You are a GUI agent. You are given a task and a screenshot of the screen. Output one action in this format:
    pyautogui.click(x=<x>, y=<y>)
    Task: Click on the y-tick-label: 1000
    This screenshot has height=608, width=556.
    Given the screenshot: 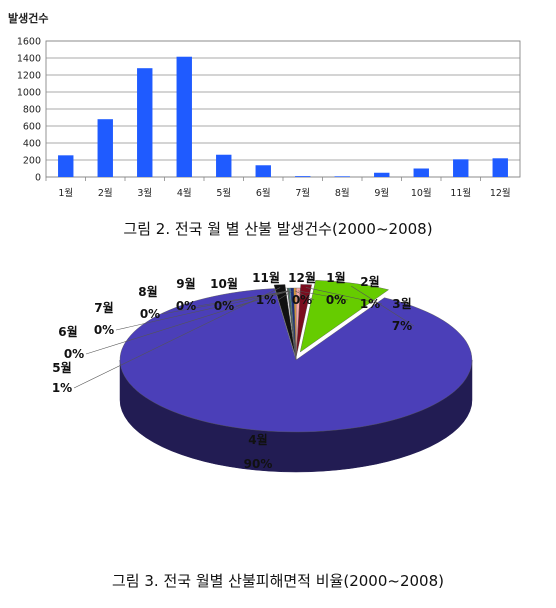 What is the action you would take?
    pyautogui.click(x=29, y=93)
    